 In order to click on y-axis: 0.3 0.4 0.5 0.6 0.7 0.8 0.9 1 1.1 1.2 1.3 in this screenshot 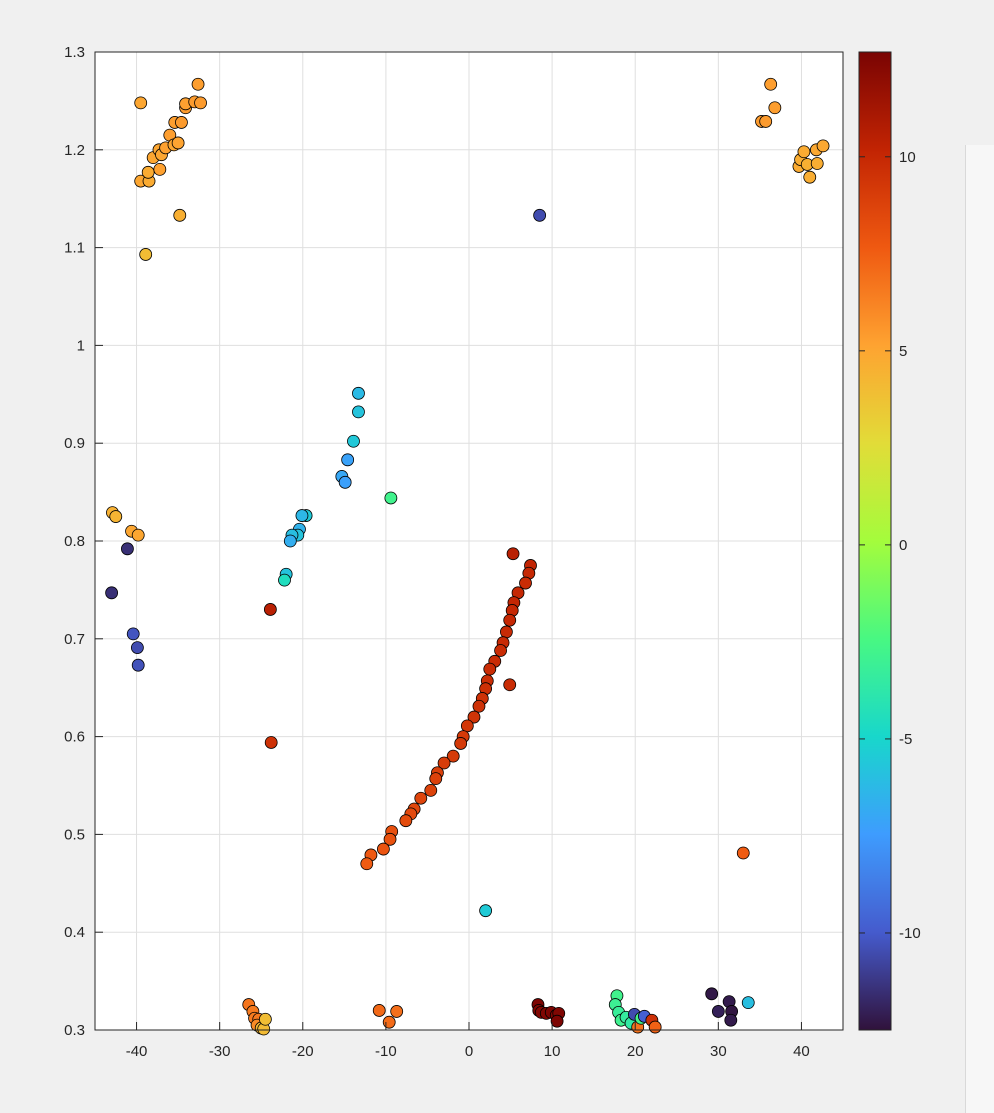, I will do `click(83, 541)`.